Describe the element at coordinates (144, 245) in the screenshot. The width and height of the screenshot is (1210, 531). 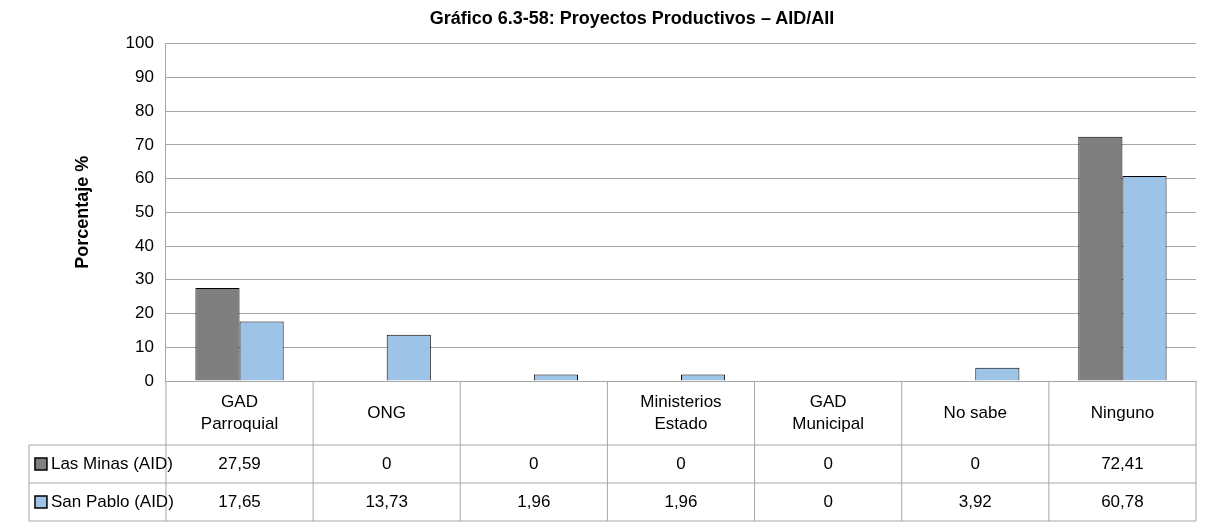
I see `y-tick-label: 40` at that location.